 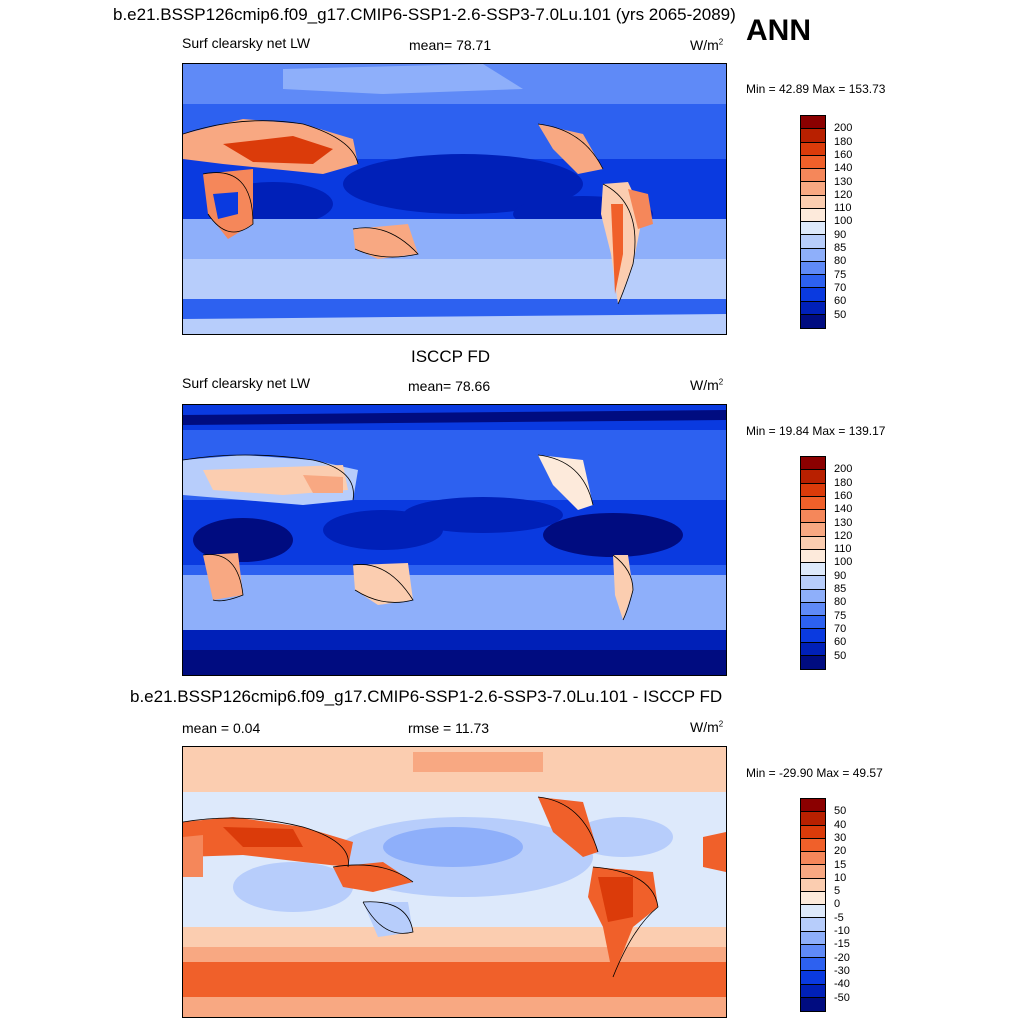 I want to click on panel2-mean: mean= 78.66, so click(x=449, y=386).